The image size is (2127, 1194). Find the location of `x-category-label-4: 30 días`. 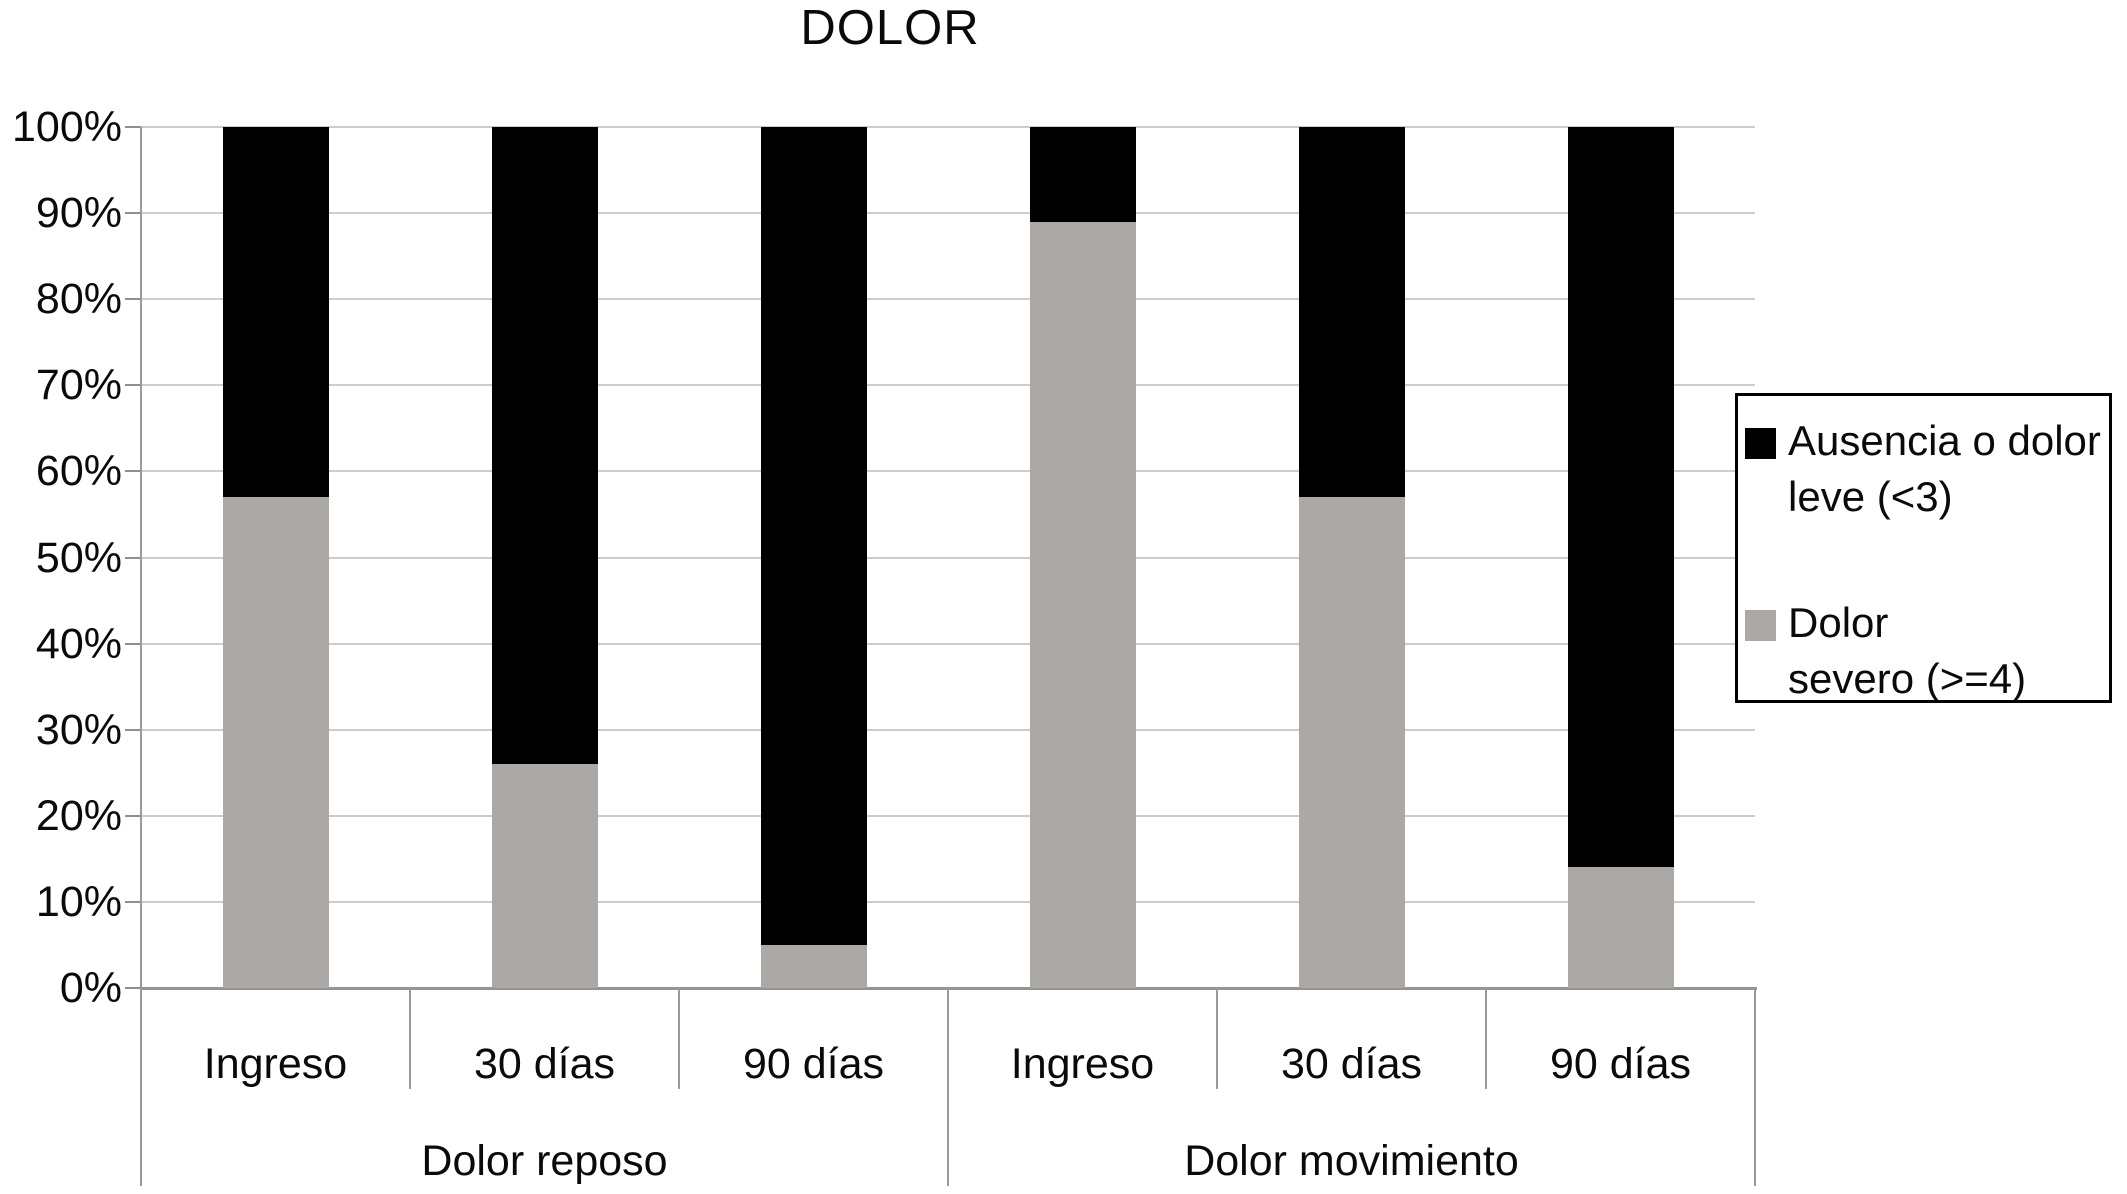

x-category-label-4: 30 días is located at coordinates (1351, 1064).